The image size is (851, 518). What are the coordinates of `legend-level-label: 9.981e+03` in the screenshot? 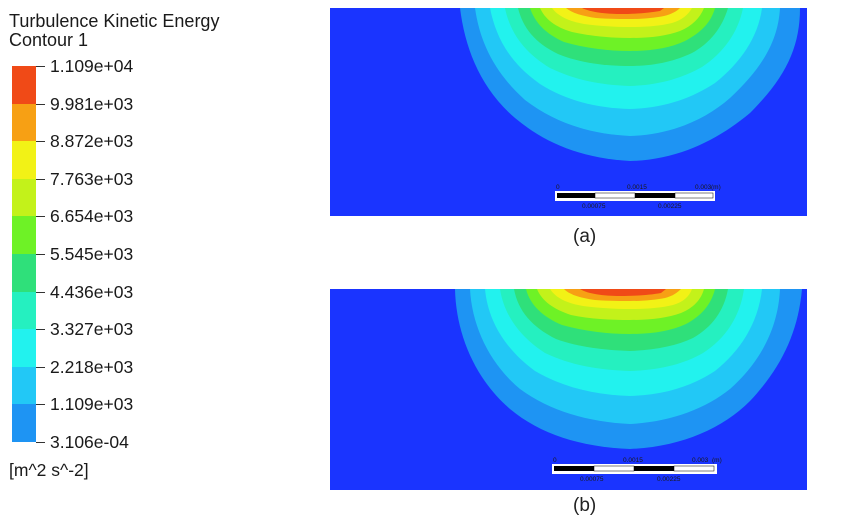 It's located at (92, 103).